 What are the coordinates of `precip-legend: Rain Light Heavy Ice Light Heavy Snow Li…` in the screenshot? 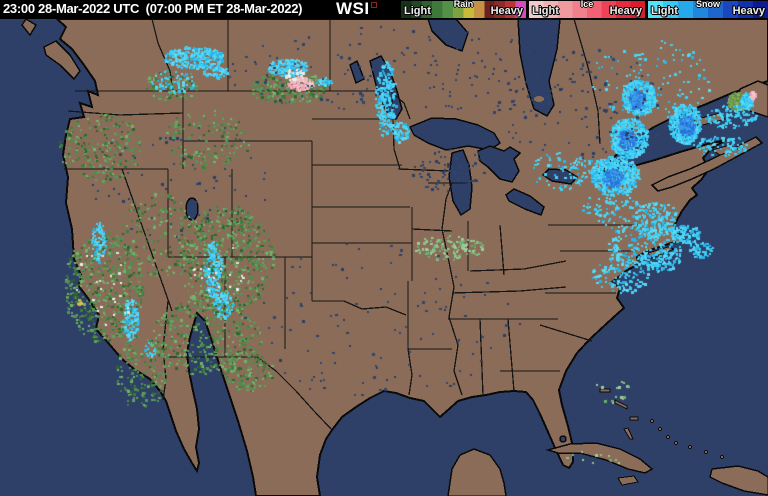 It's located at (584, 9).